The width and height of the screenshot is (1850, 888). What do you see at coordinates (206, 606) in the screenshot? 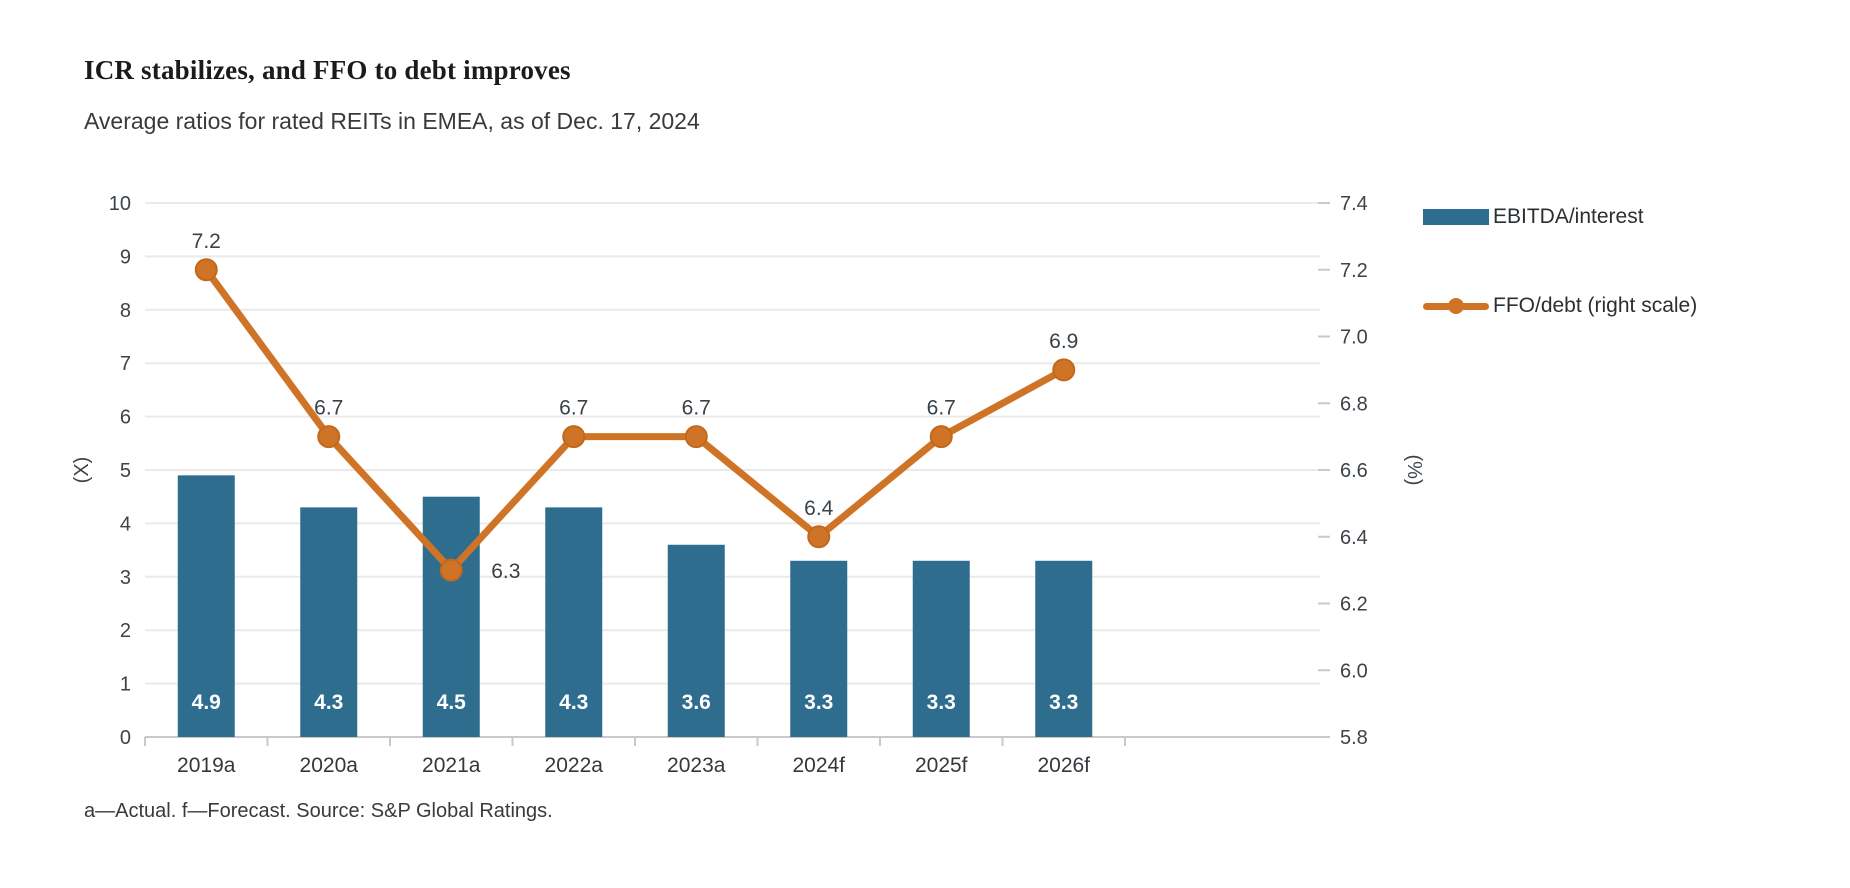
I see `bar-2019a` at bounding box center [206, 606].